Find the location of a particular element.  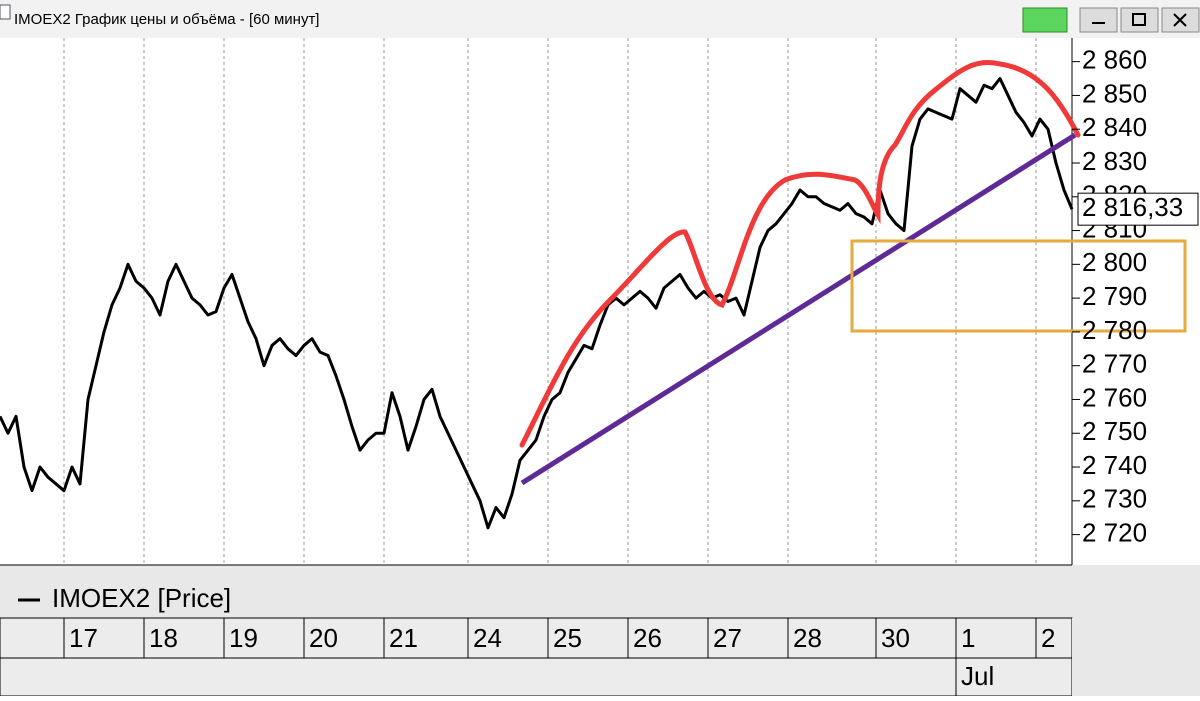

x-tick-label: 25 is located at coordinates (567, 638).